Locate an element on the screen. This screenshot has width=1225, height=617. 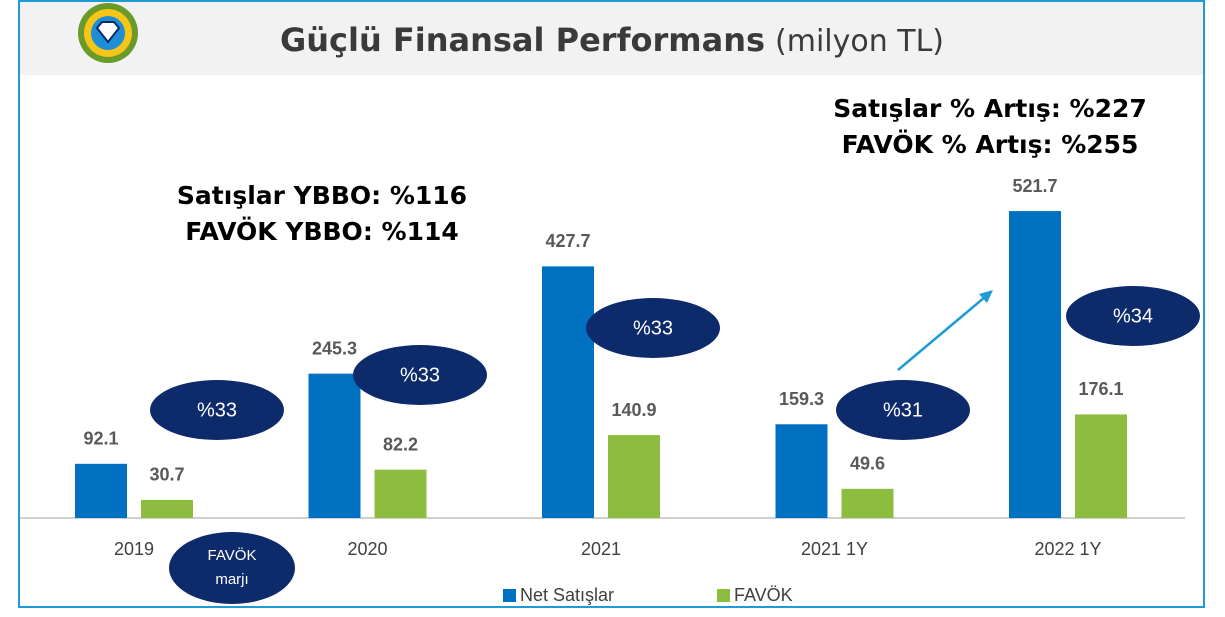
growth-arrow is located at coordinates (941, 333).